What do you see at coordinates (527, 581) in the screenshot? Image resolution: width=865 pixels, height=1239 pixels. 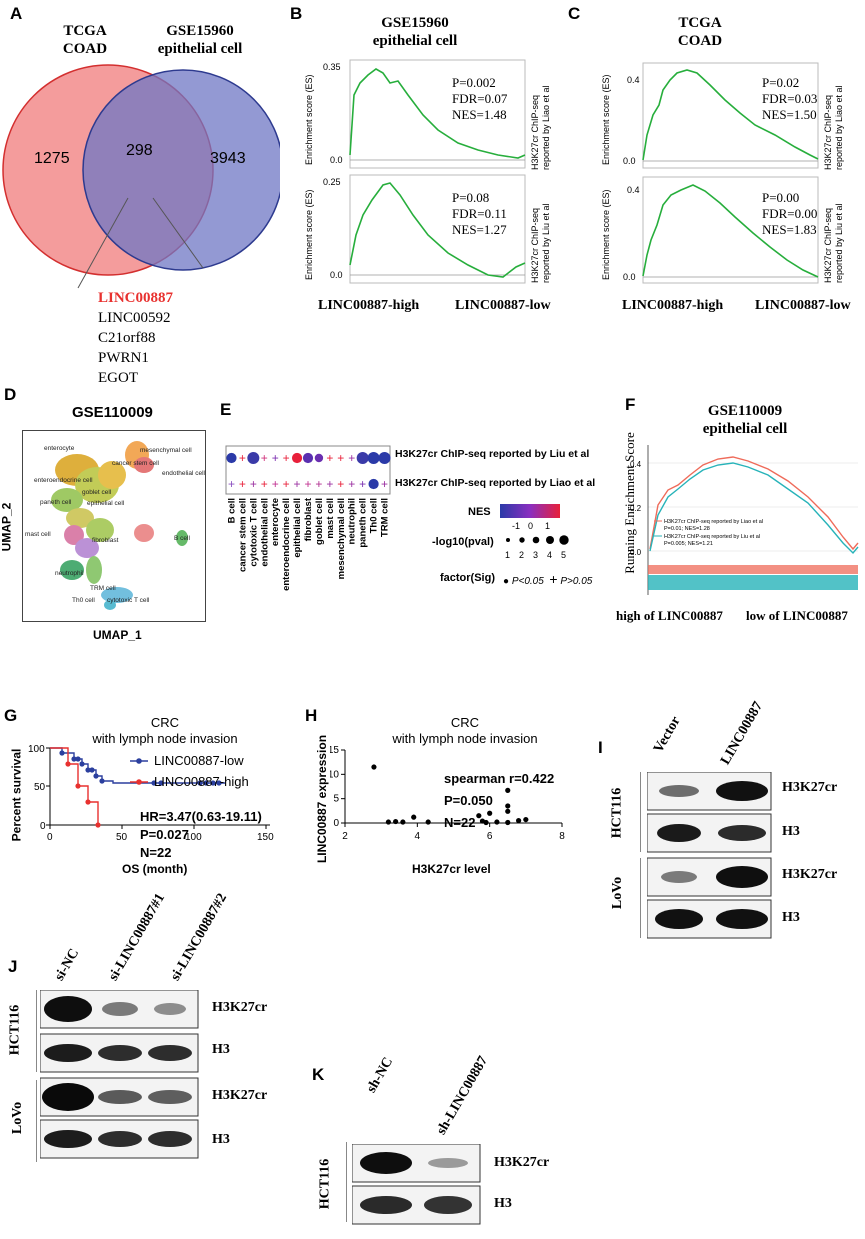 I see `dotplot-sig-item-sig: P<0.05` at bounding box center [527, 581].